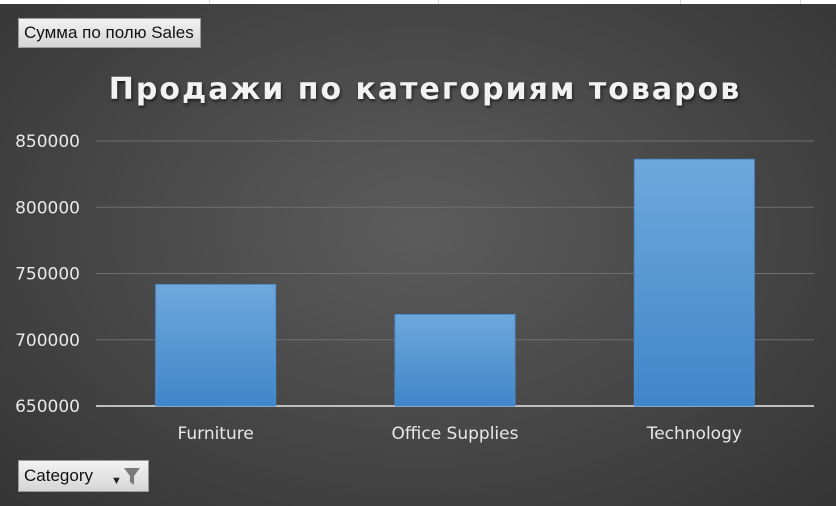 This screenshot has height=506, width=836. What do you see at coordinates (216, 345) in the screenshot?
I see `bar-furniture` at bounding box center [216, 345].